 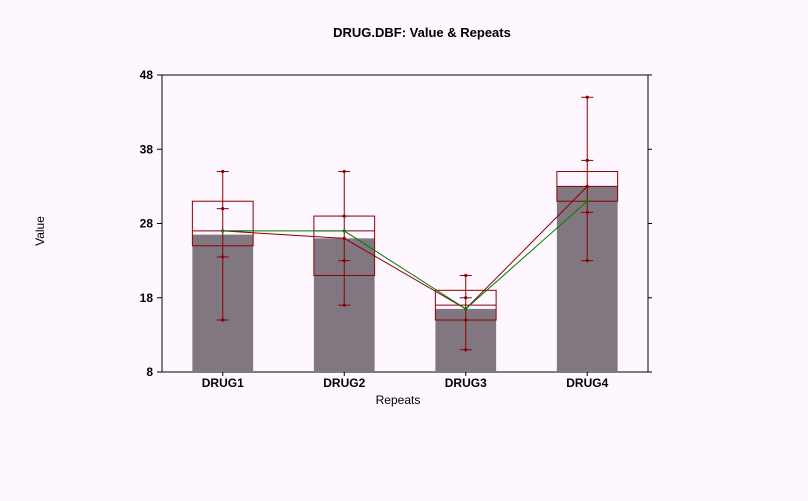 What do you see at coordinates (466, 383) in the screenshot?
I see `x-tick-label: DRUG3` at bounding box center [466, 383].